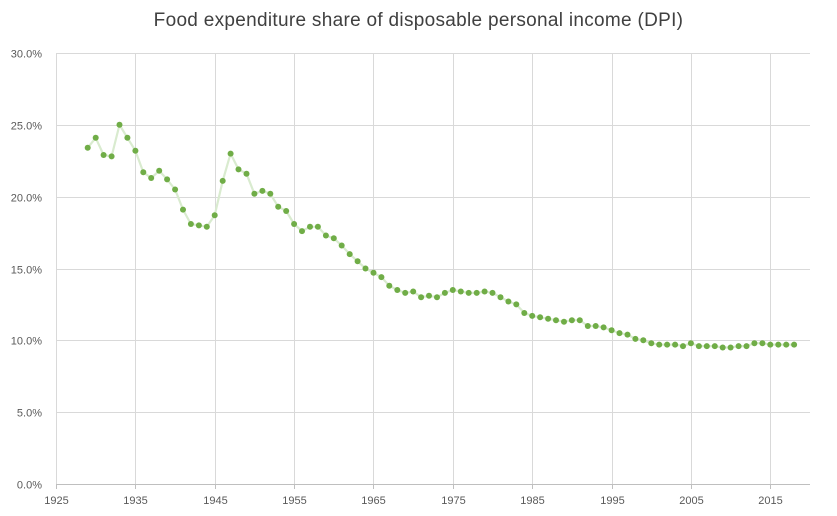  What do you see at coordinates (453, 501) in the screenshot?
I see `x-tick-label: 1975` at bounding box center [453, 501].